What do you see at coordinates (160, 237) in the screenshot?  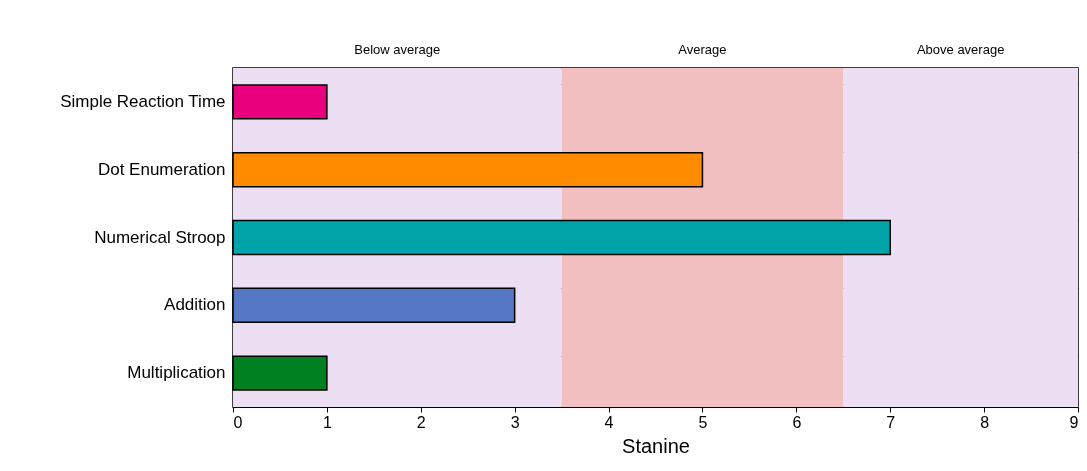 I see `y-tick-label: Numerical Stroop` at bounding box center [160, 237].